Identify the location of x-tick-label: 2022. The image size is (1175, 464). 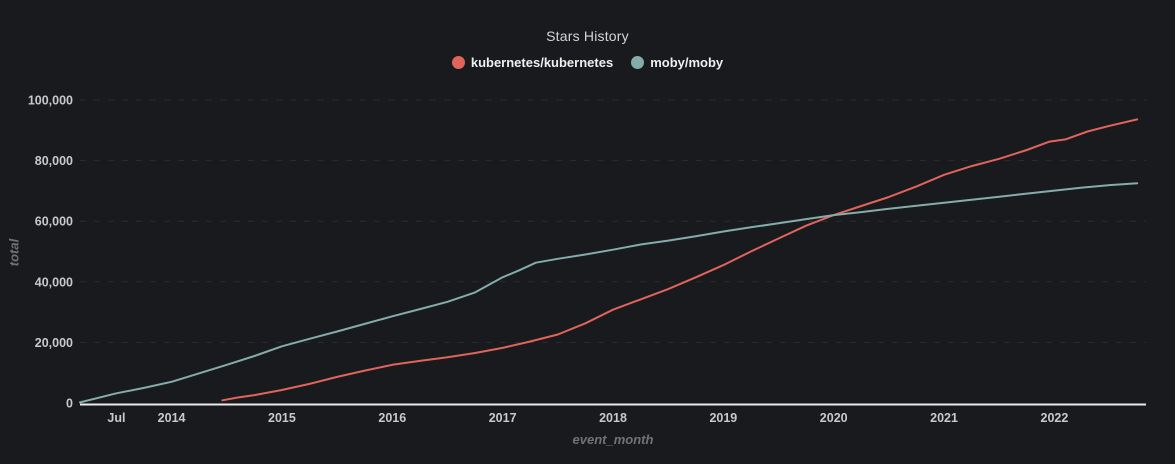
(1055, 418).